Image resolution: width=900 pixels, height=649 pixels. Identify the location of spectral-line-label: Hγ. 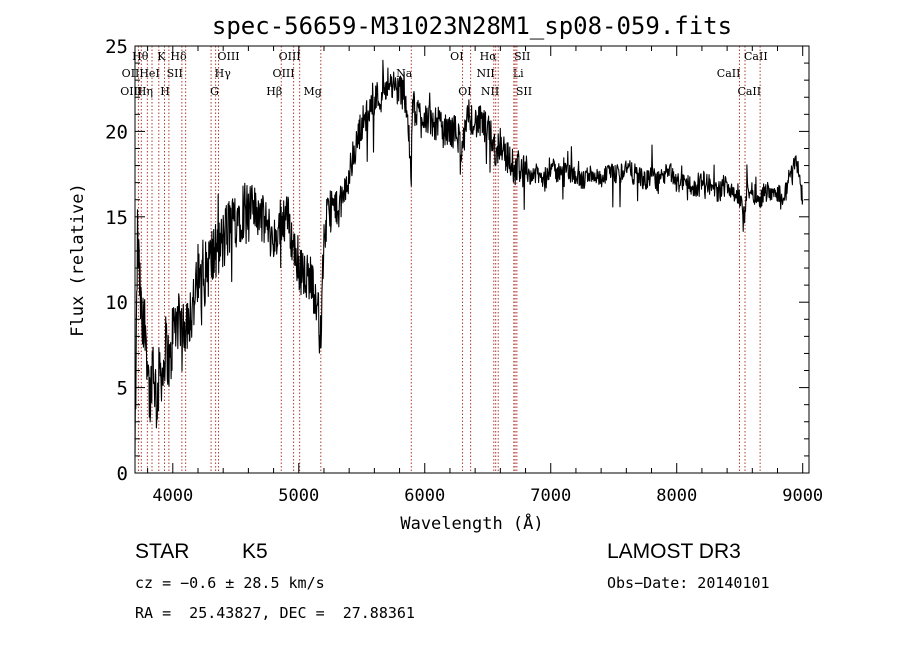
(223, 73).